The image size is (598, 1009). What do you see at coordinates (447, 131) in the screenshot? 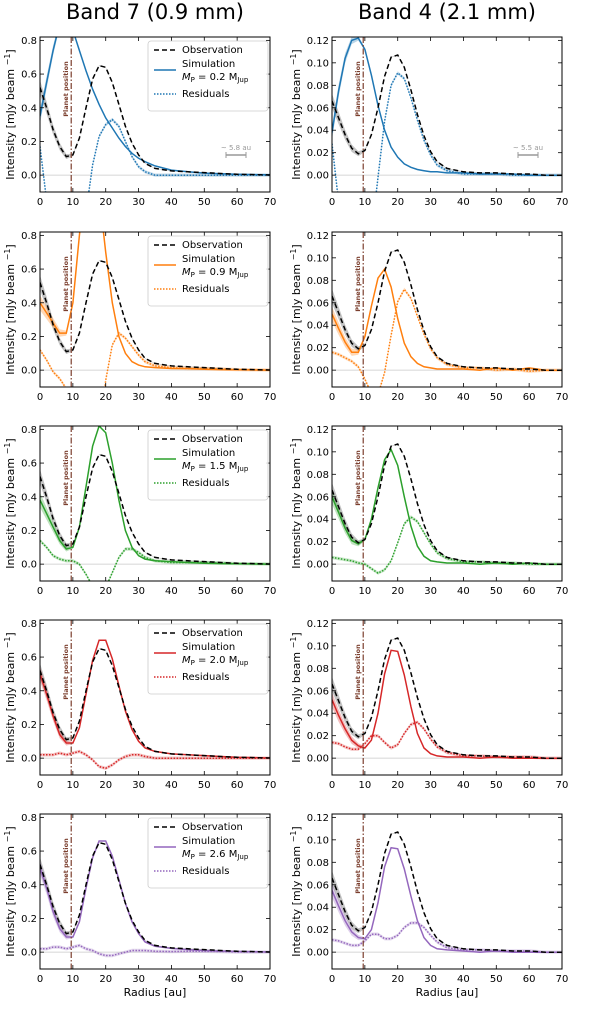
I see `residual-uncertainty-band` at bounding box center [447, 131].